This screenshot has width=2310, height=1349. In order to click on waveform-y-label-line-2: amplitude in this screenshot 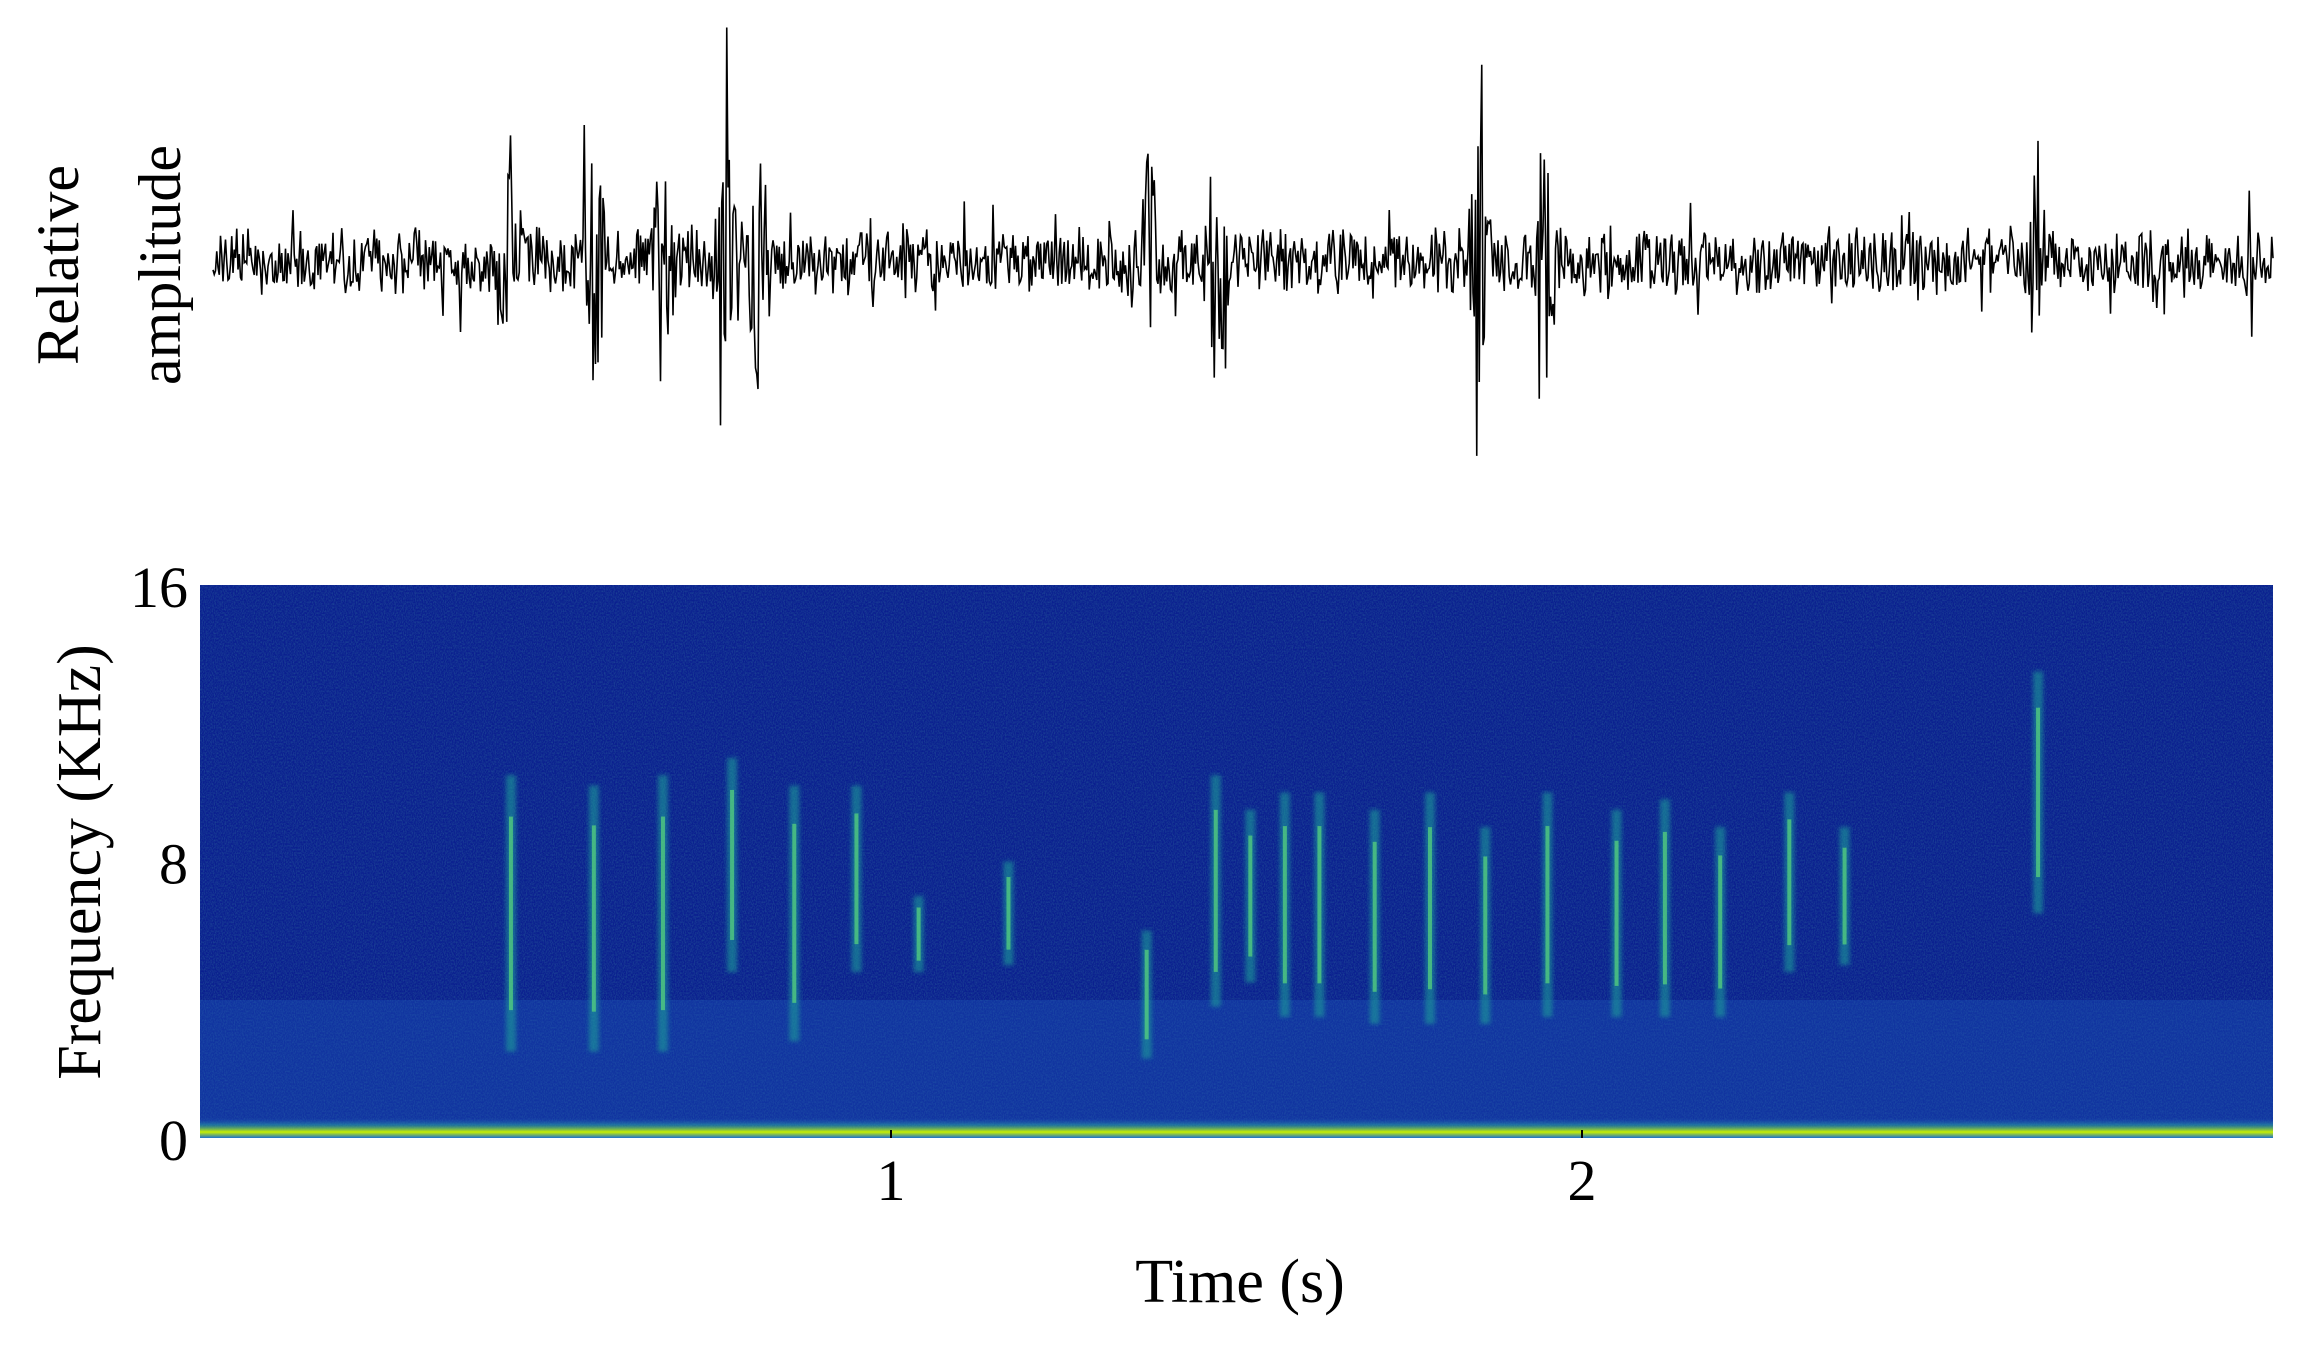, I will do `click(160, 265)`.